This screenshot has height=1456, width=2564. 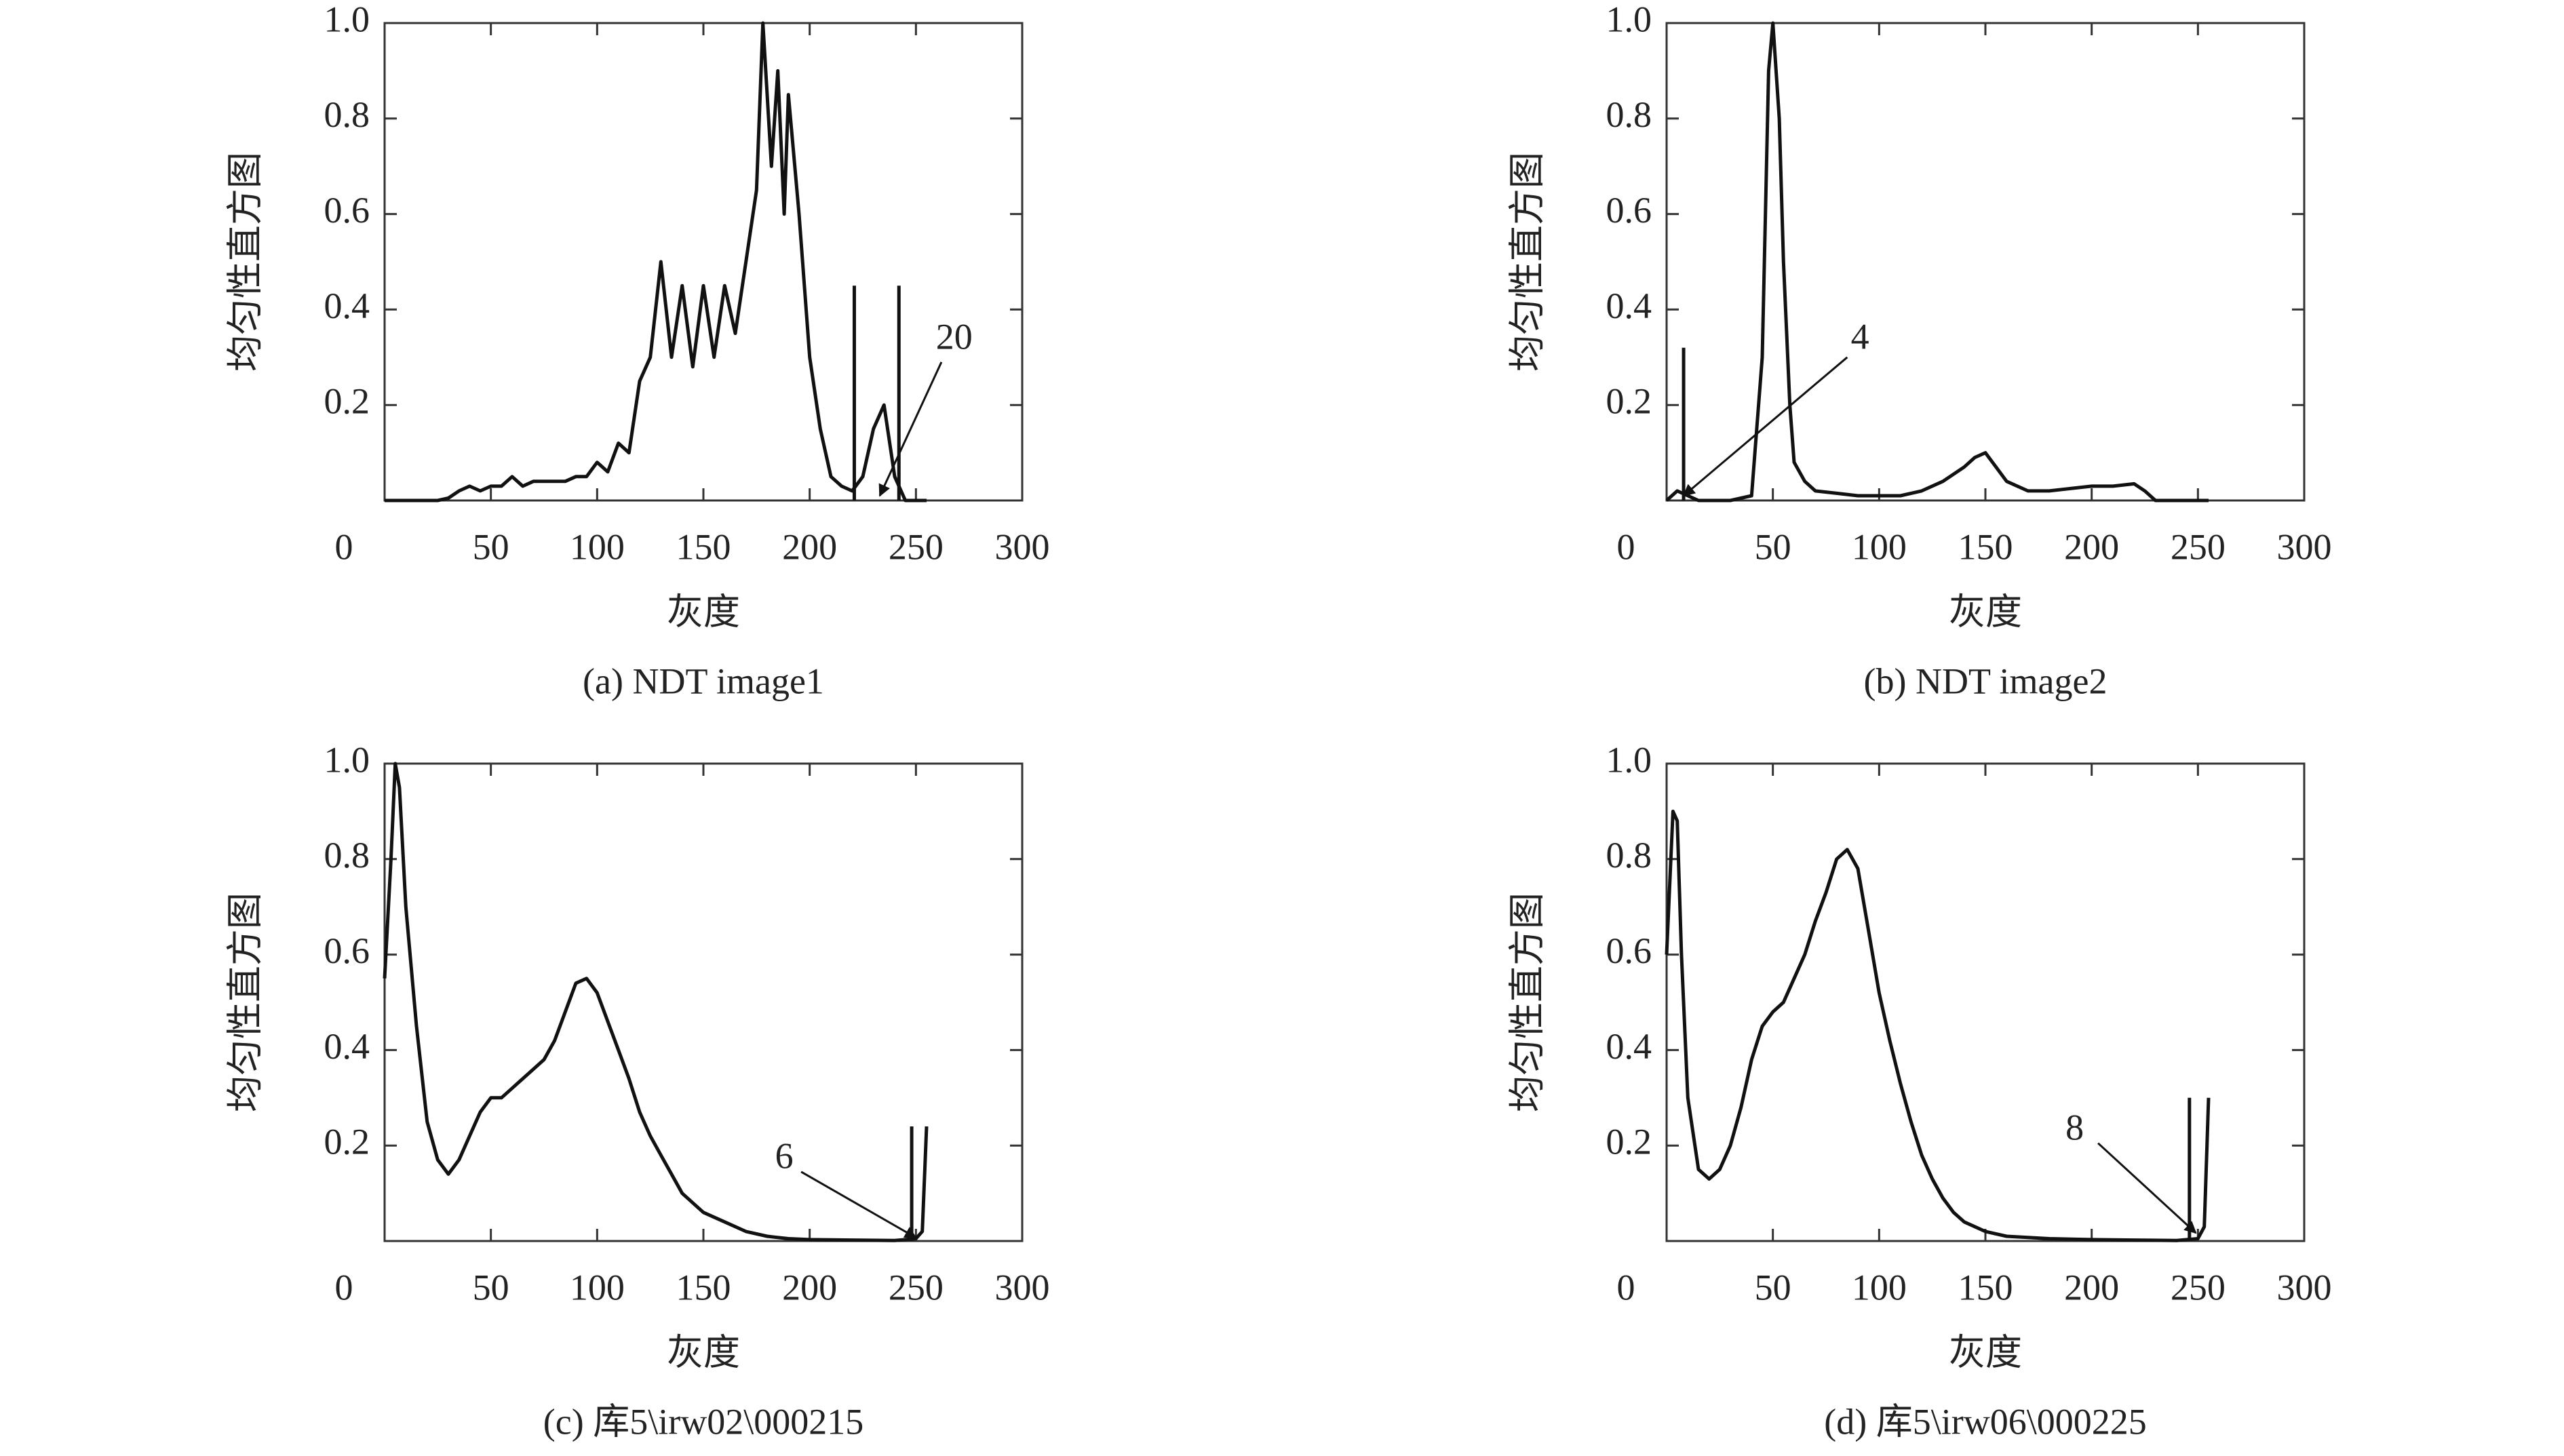 I want to click on annotation: 20, so click(x=954, y=337).